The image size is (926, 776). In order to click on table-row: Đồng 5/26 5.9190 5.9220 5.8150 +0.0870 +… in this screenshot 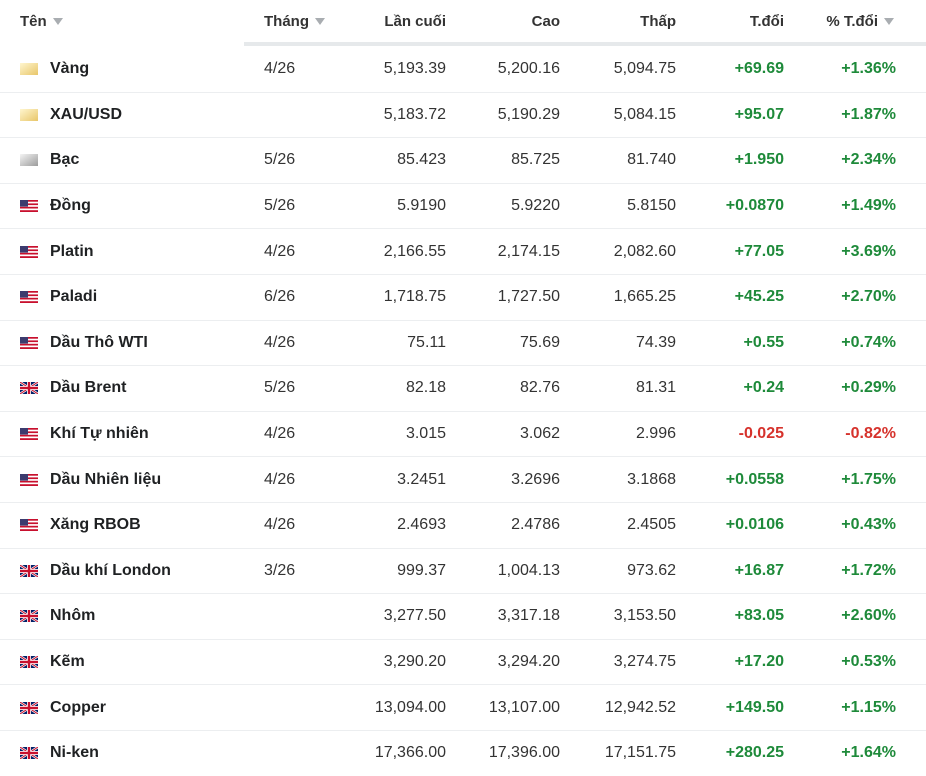, I will do `click(463, 205)`.